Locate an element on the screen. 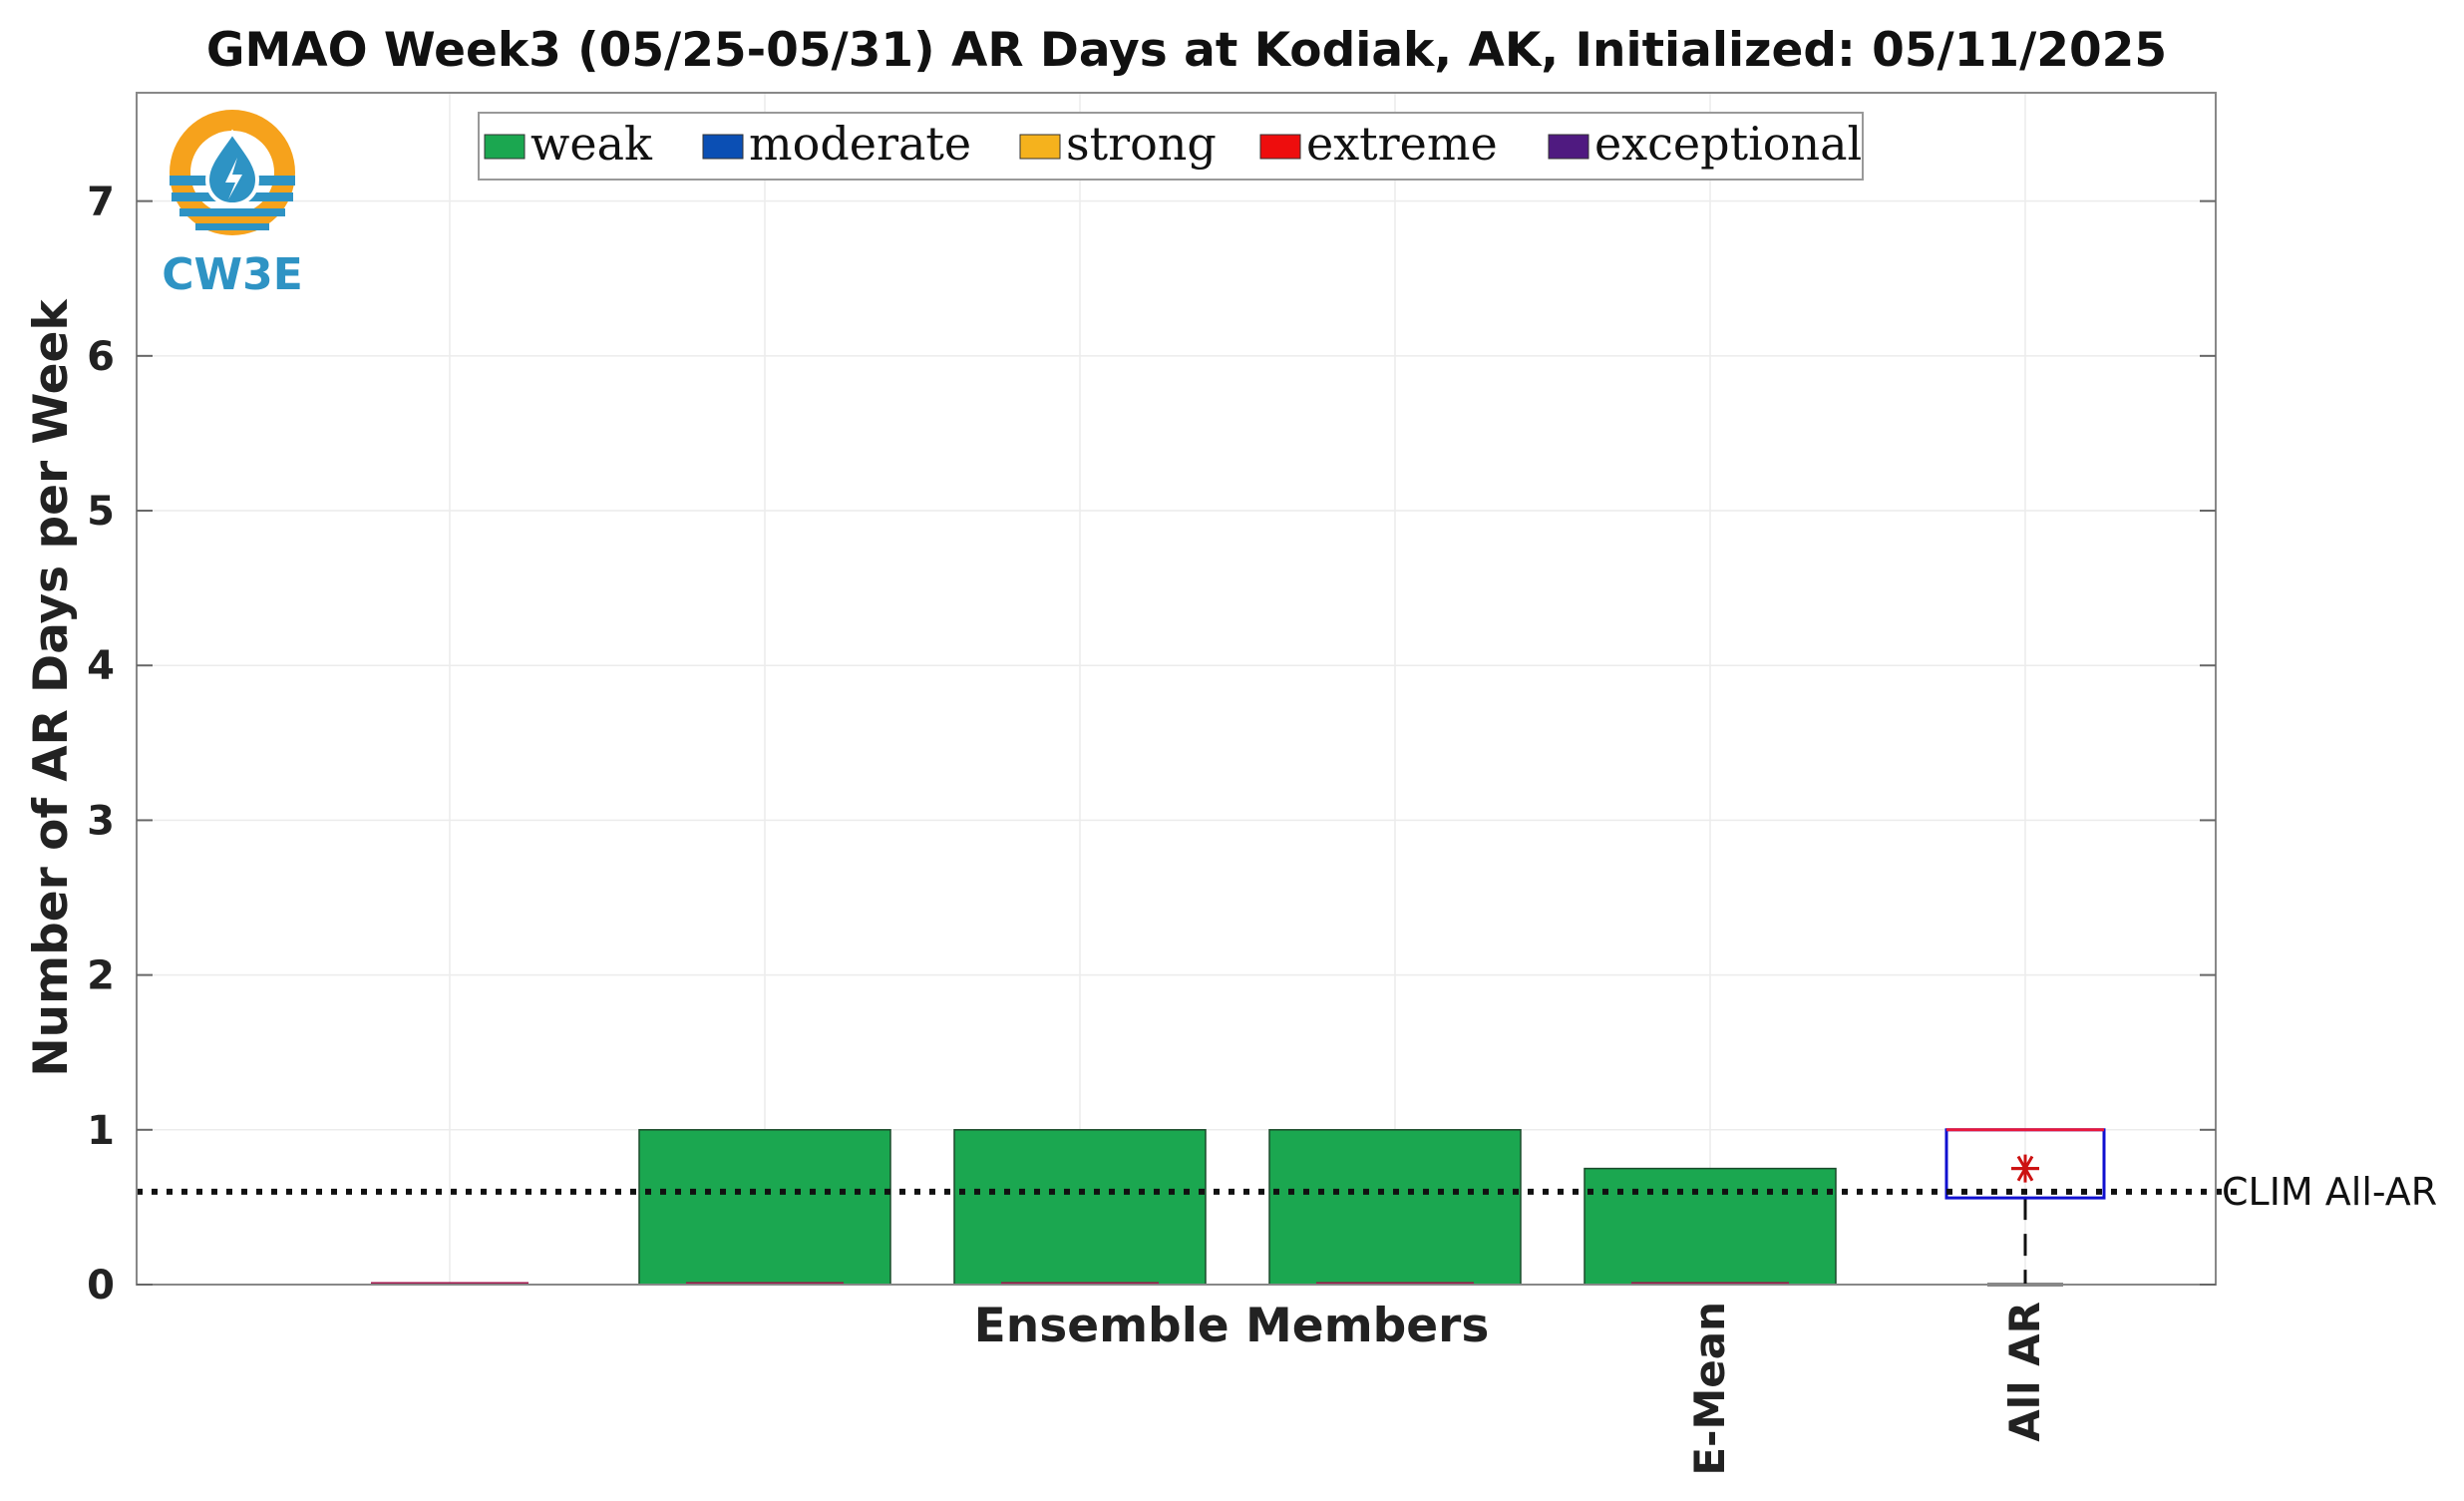 The height and width of the screenshot is (1501, 2464). bar-layer is located at coordinates (1104, 1207).